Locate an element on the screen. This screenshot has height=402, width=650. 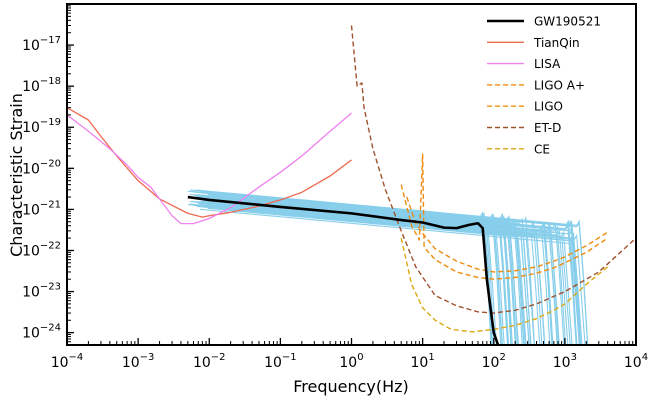
x-tick-label: 10⁴ is located at coordinates (636, 361).